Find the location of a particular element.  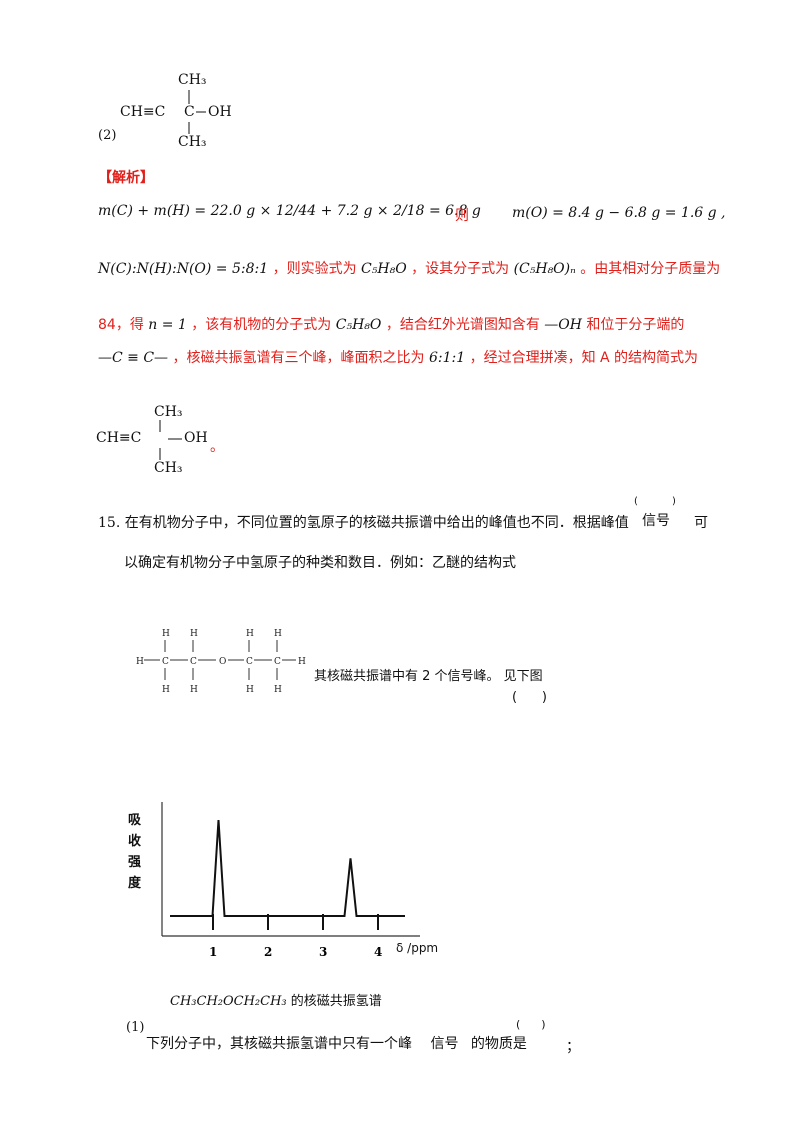

q15-text-a: 在有机物分子中，不同位置的氢原子的核磁共振谱中给出的峰值也不同．根据峰值 is located at coordinates (376, 523).